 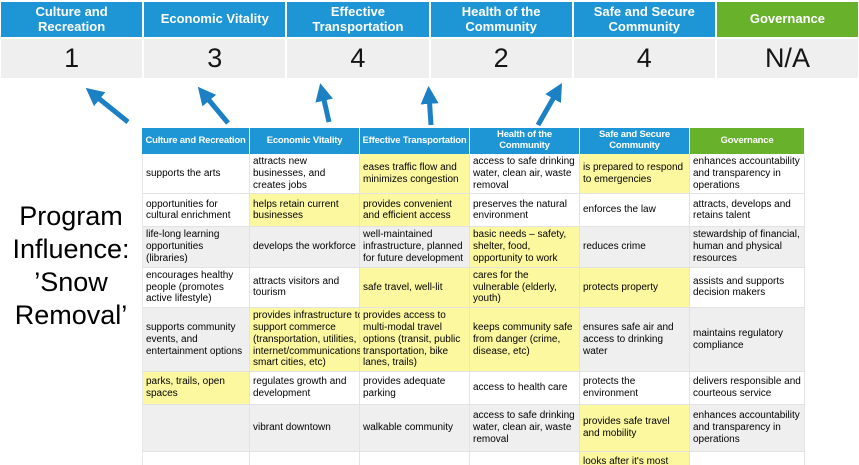 What do you see at coordinates (415, 458) in the screenshot?
I see `matrix-cell-r8-c3` at bounding box center [415, 458].